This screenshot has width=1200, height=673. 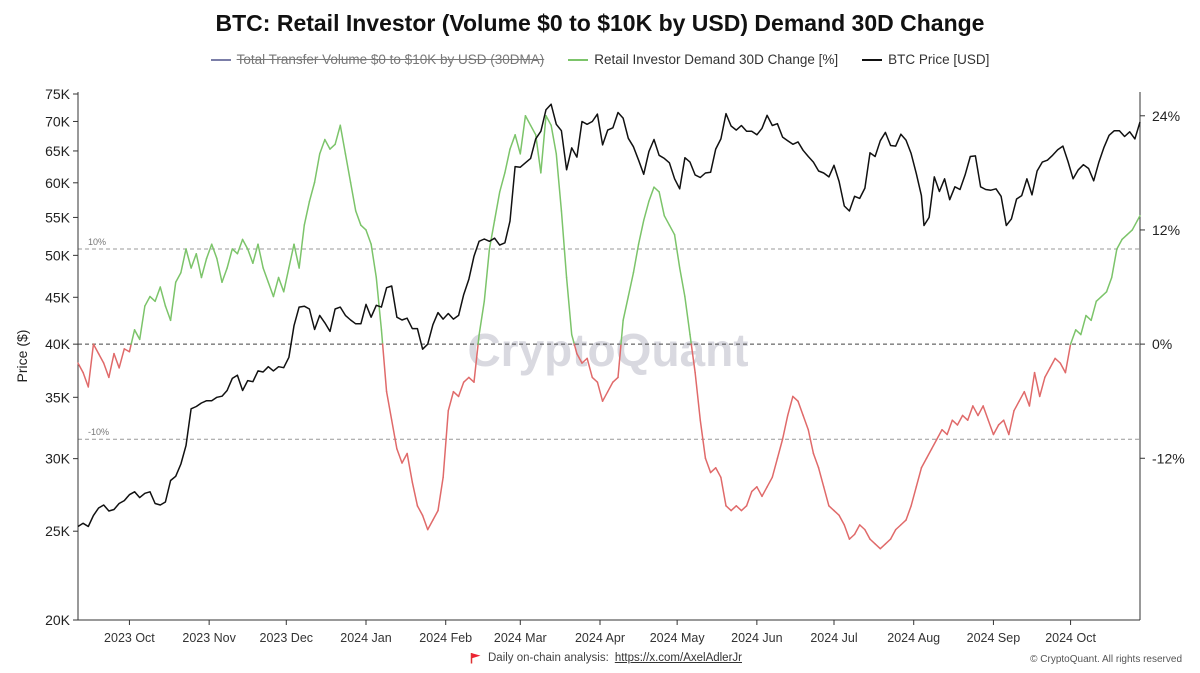 I want to click on legend-label-btc-price: BTC Price [USD], so click(x=939, y=59).